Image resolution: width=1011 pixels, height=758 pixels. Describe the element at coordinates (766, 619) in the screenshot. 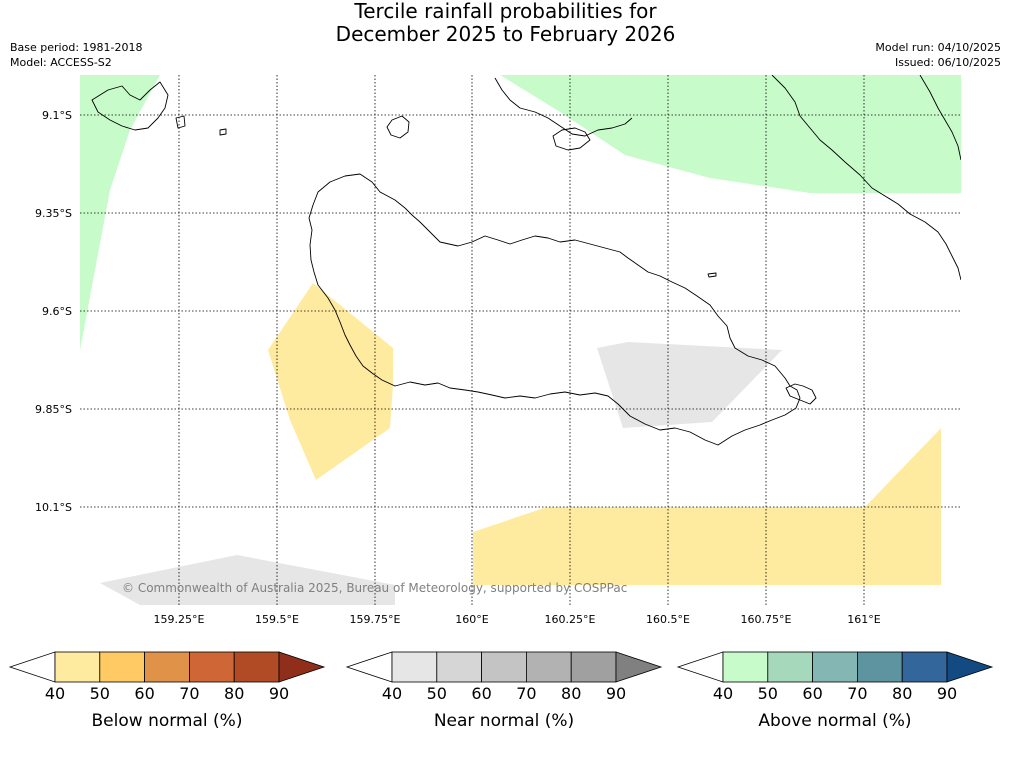

I see `lon-label-7: 160.75°E` at that location.